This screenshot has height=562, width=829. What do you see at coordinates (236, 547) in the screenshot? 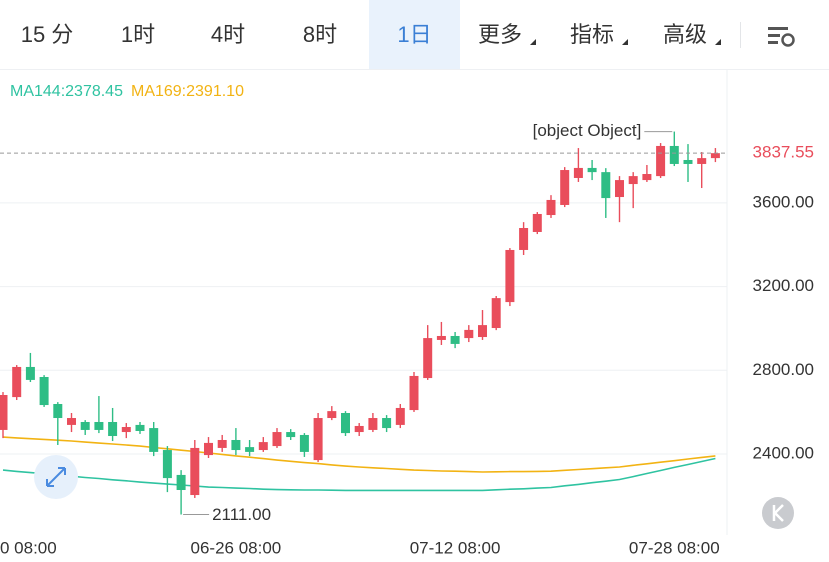
I see `x-tick-label: 06-26 08:00` at bounding box center [236, 547].